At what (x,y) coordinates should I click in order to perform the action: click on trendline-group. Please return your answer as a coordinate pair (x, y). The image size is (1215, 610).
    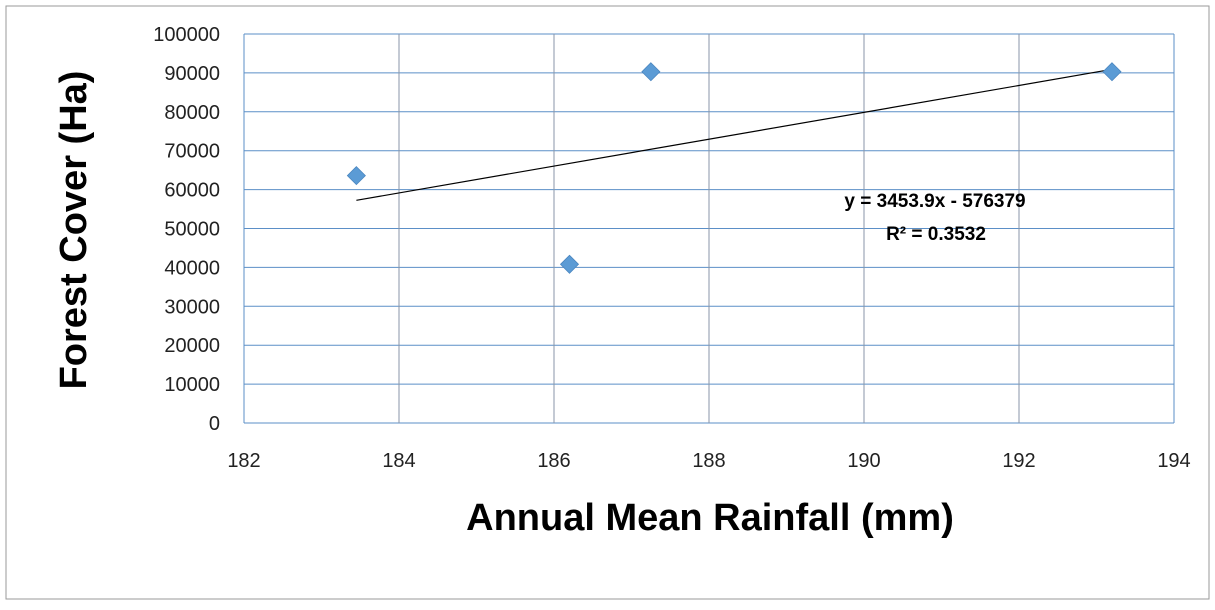
    Looking at the image, I should click on (734, 134).